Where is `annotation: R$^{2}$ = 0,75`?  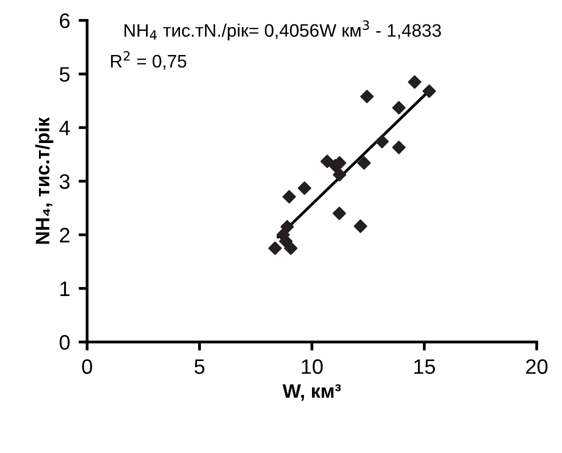 annotation: R$^{2}$ = 0,75 is located at coordinates (148, 60).